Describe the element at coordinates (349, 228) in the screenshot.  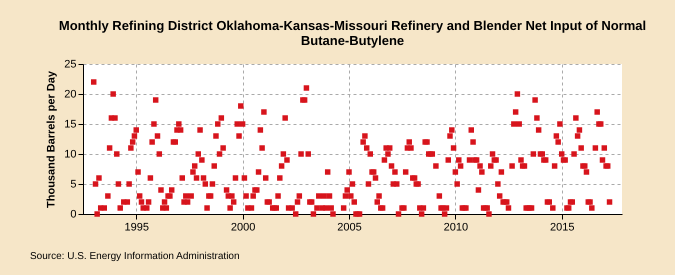
I see `x-tick-label: 2005` at that location.